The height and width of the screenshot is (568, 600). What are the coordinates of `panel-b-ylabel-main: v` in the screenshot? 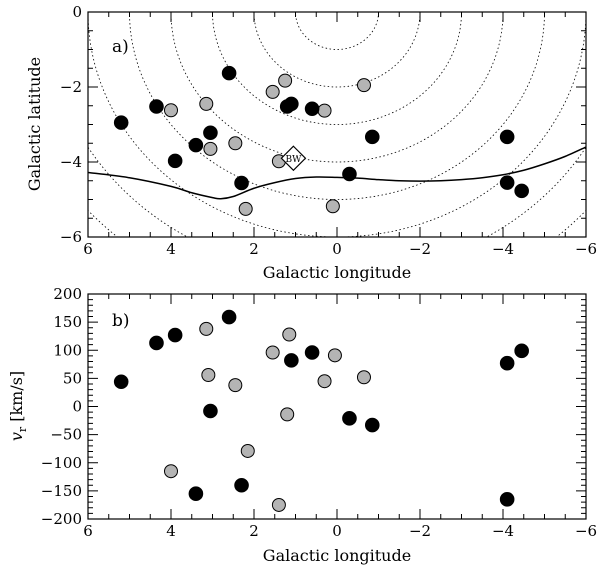 It's located at (16, 436).